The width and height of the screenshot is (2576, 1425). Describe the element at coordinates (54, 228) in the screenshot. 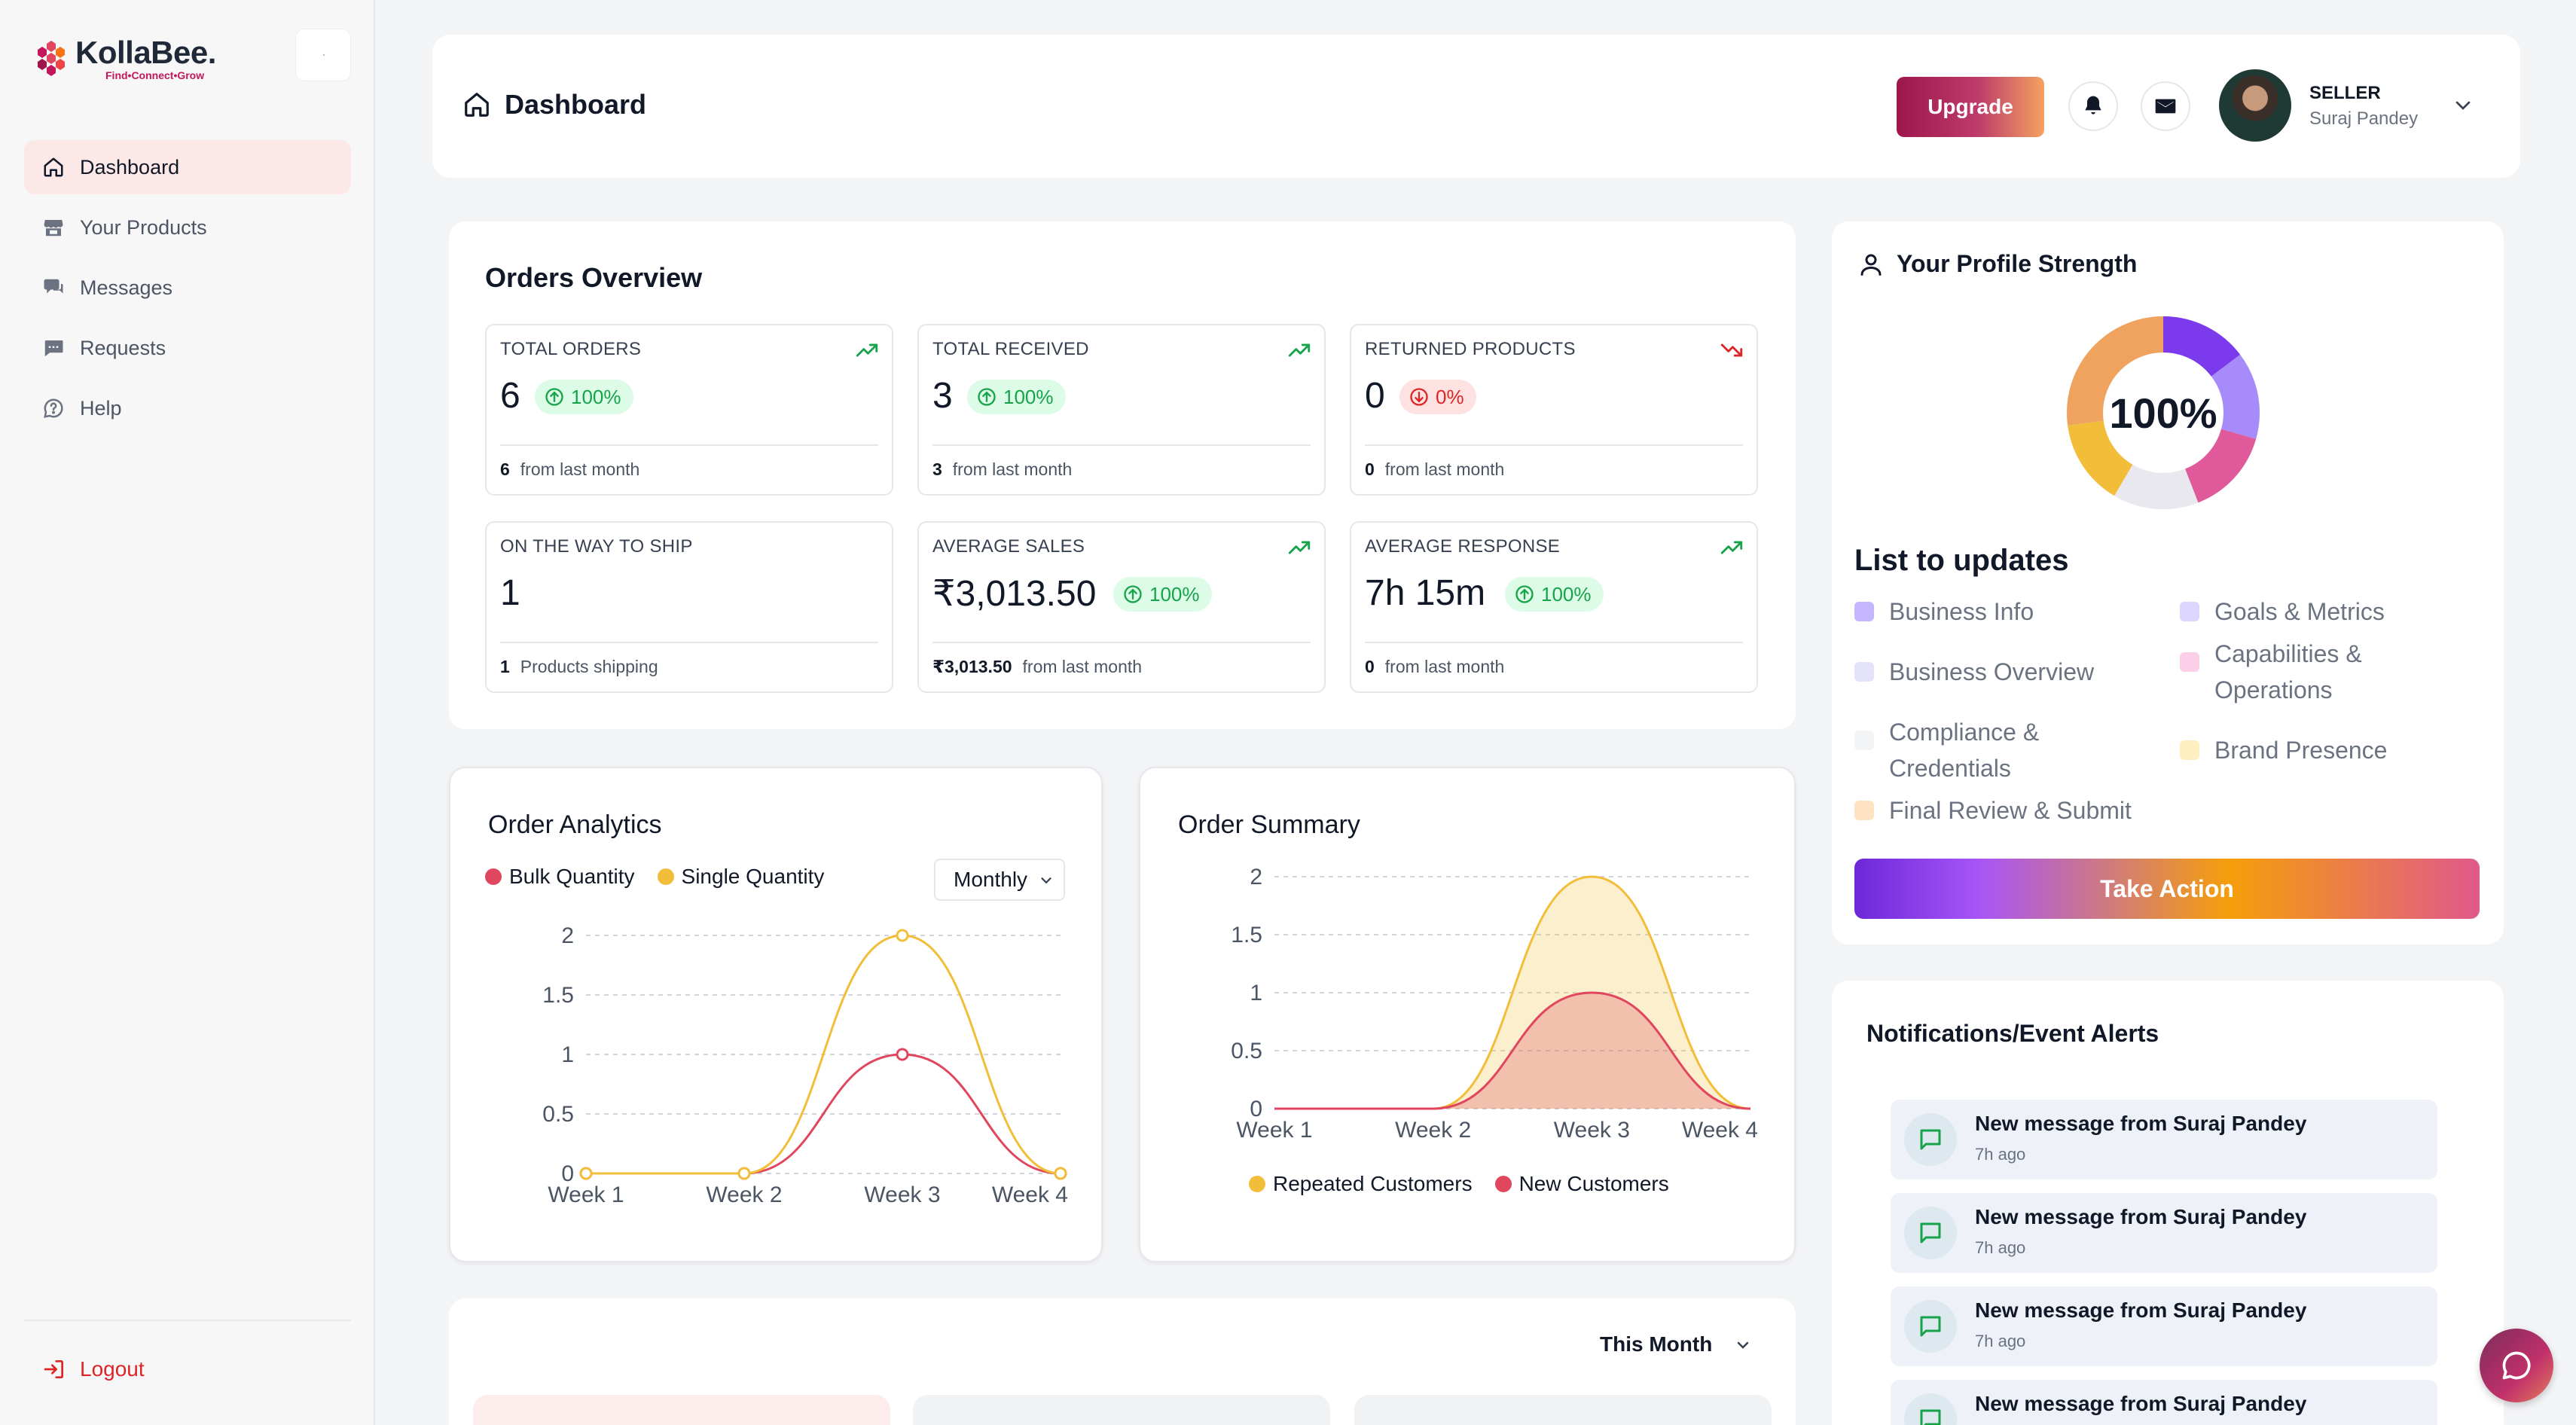

I see `store-icon` at that location.